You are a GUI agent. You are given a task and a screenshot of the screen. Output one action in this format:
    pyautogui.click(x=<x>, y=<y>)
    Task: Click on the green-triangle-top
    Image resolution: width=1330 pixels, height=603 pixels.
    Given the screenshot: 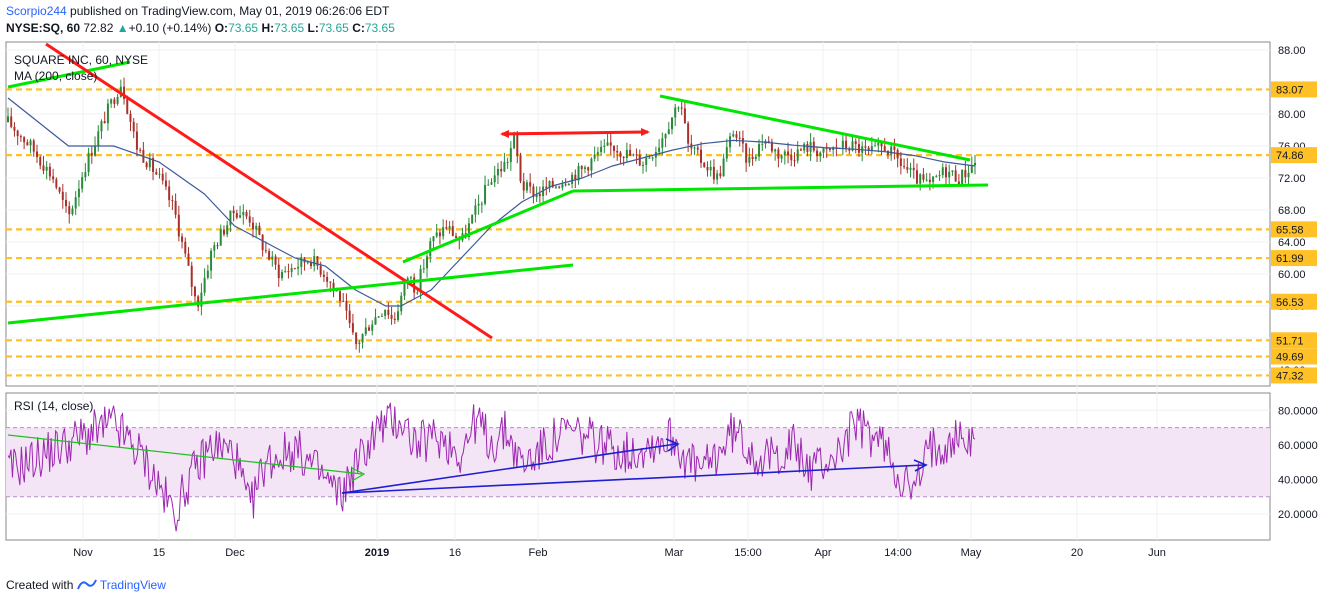 What is the action you would take?
    pyautogui.click(x=815, y=128)
    